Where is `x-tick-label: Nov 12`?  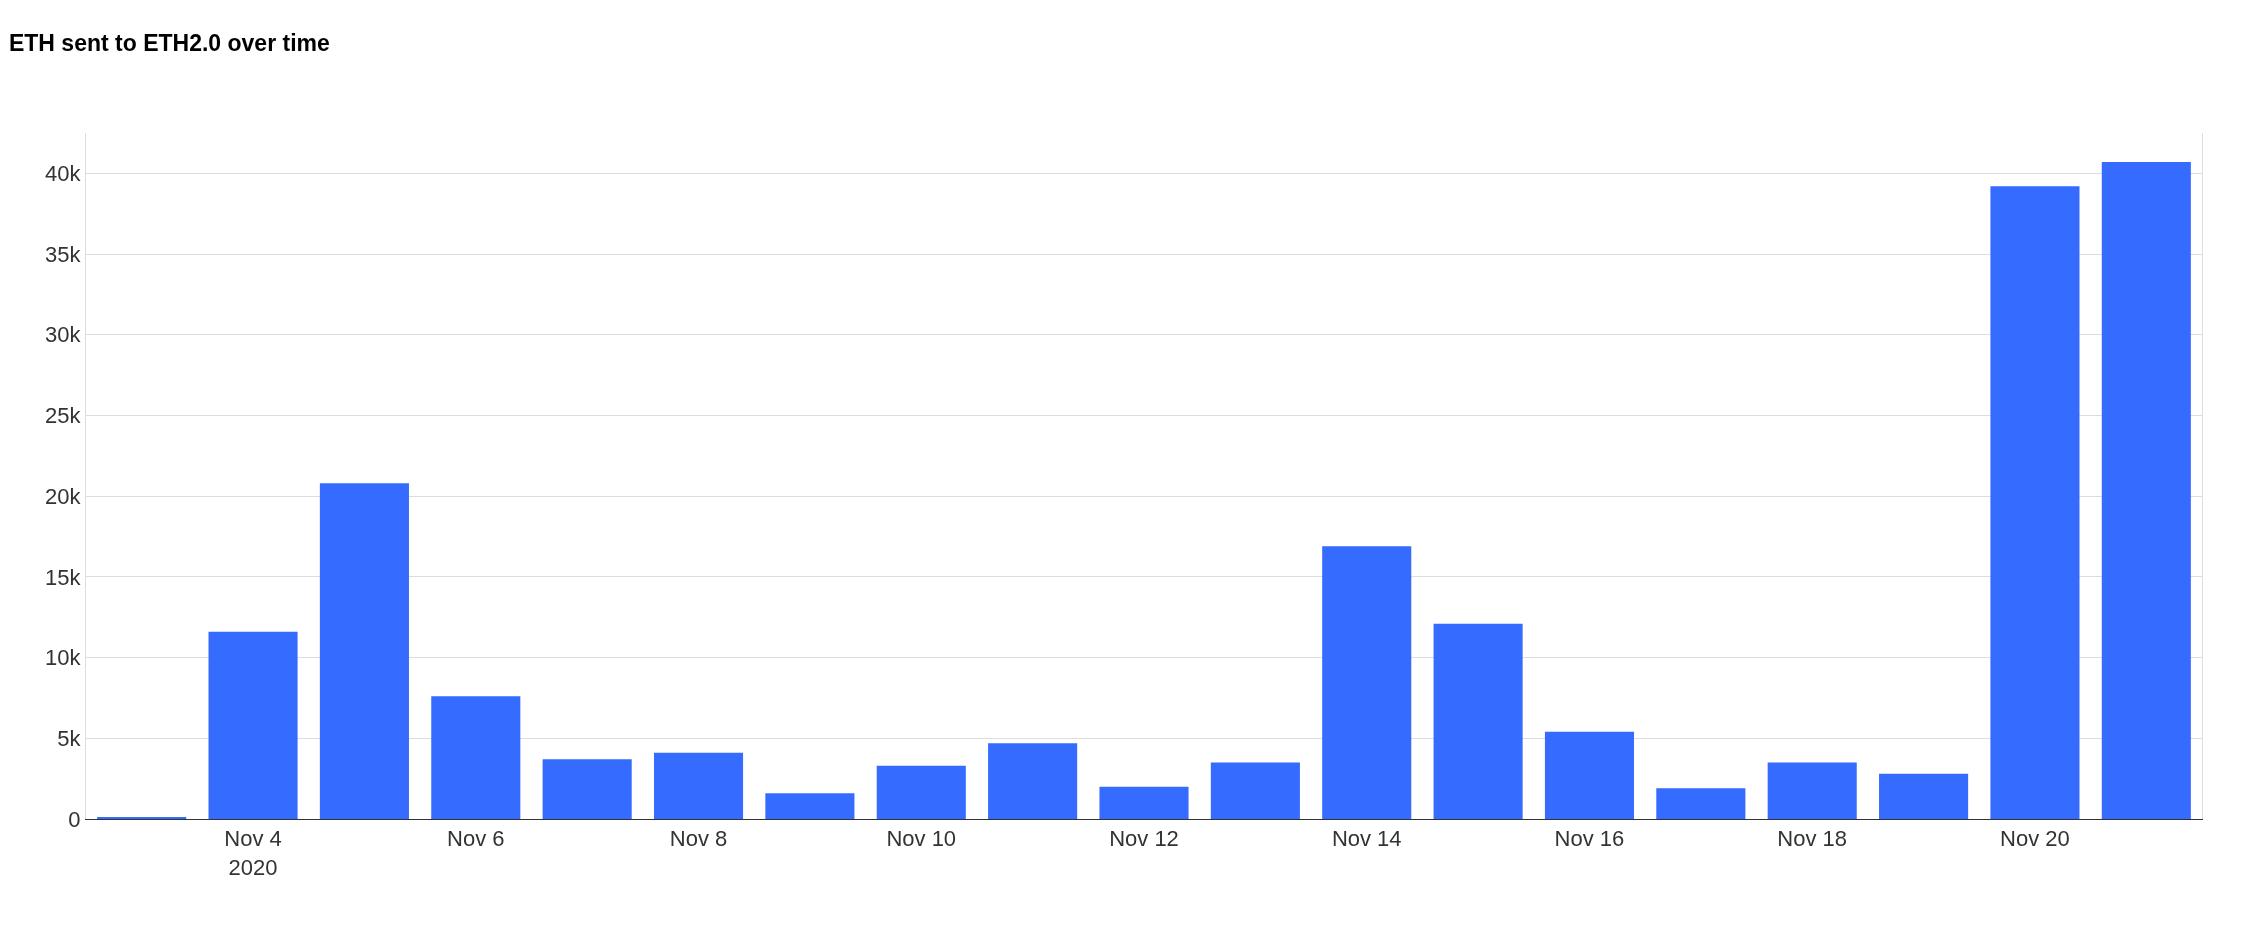
x-tick-label: Nov 12 is located at coordinates (1144, 839).